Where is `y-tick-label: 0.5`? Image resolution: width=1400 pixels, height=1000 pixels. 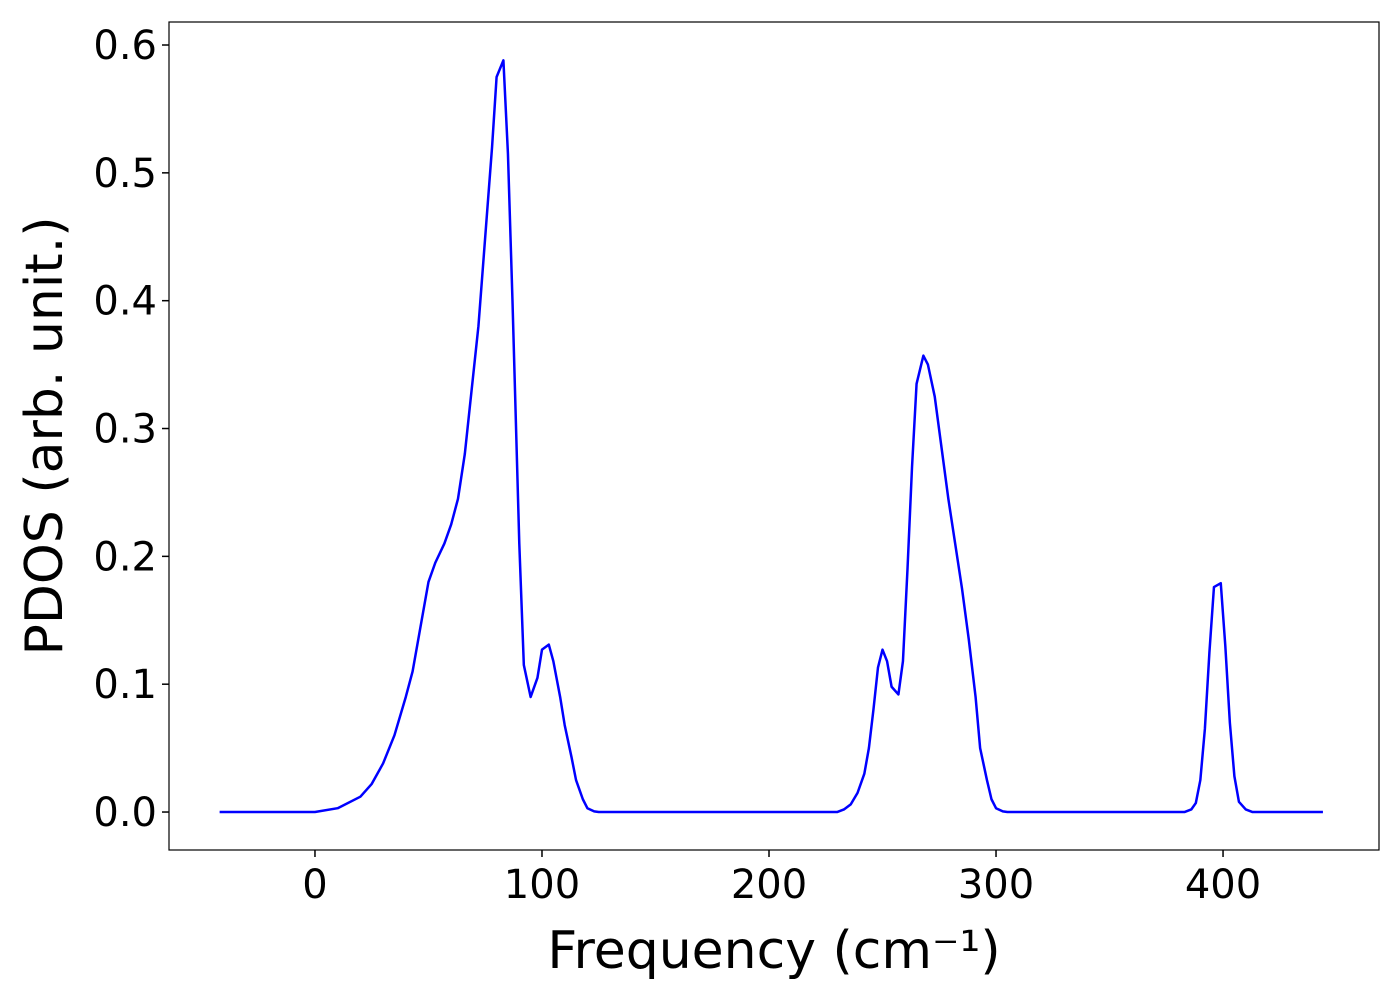 y-tick-label: 0.5 is located at coordinates (125, 174).